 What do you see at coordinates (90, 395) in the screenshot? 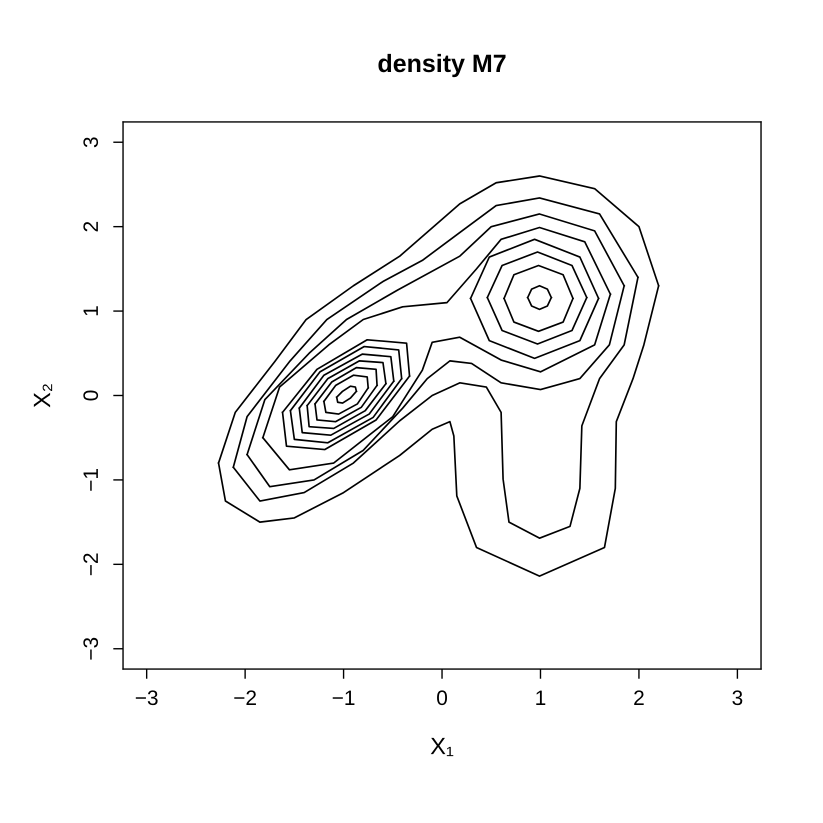
I see `y-tick-label: 0` at bounding box center [90, 395].